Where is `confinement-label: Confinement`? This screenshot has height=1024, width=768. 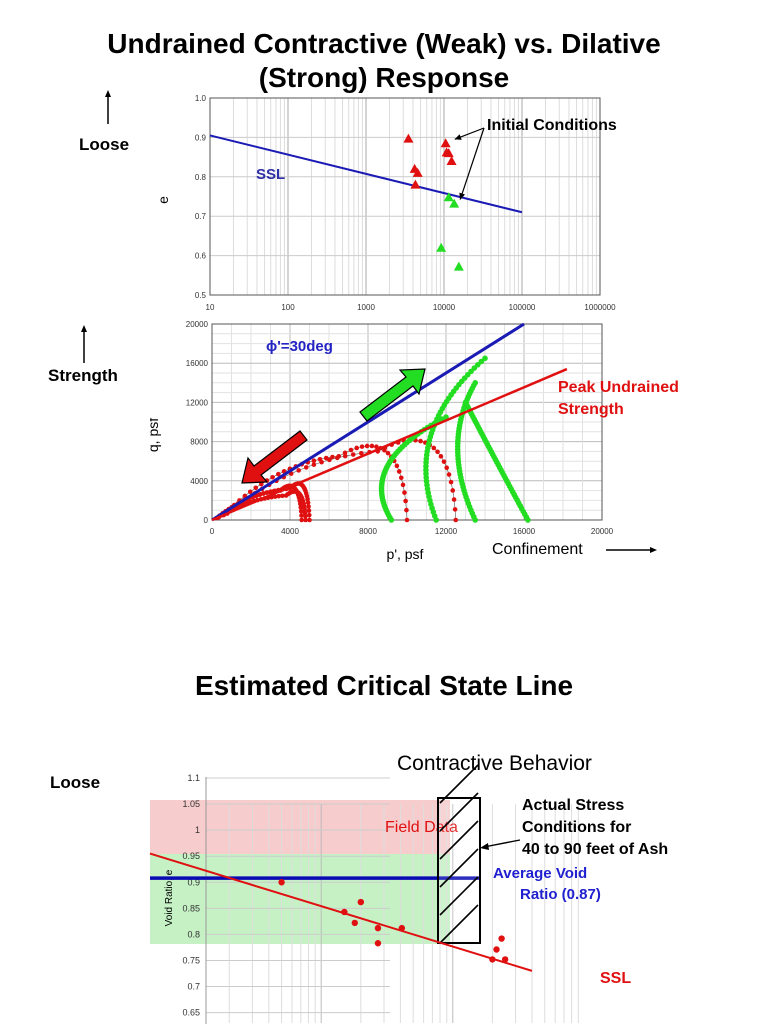
confinement-label: Confinement is located at coordinates (537, 549).